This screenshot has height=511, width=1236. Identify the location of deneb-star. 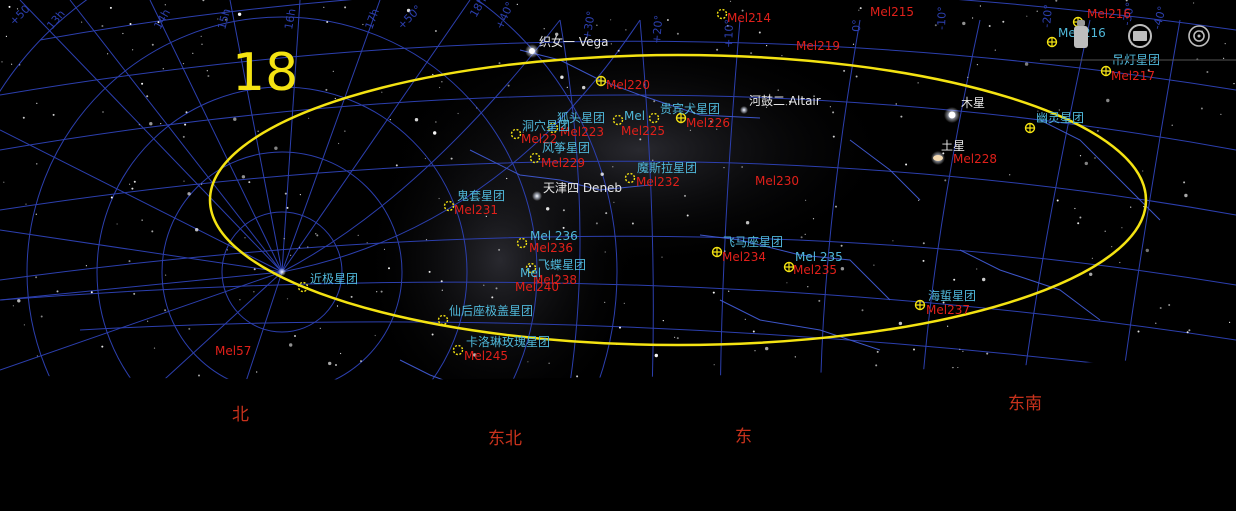
(537, 196).